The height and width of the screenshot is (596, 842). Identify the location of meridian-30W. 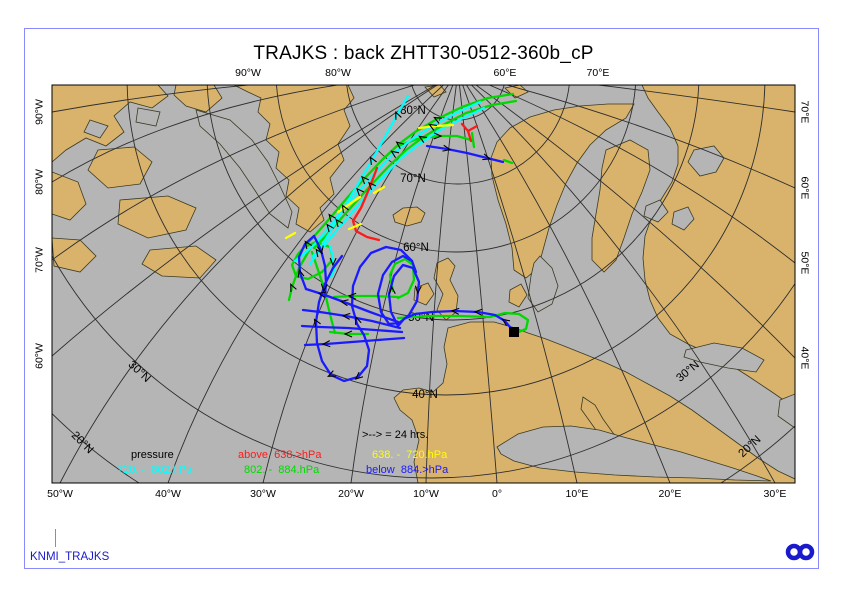
(355, 284).